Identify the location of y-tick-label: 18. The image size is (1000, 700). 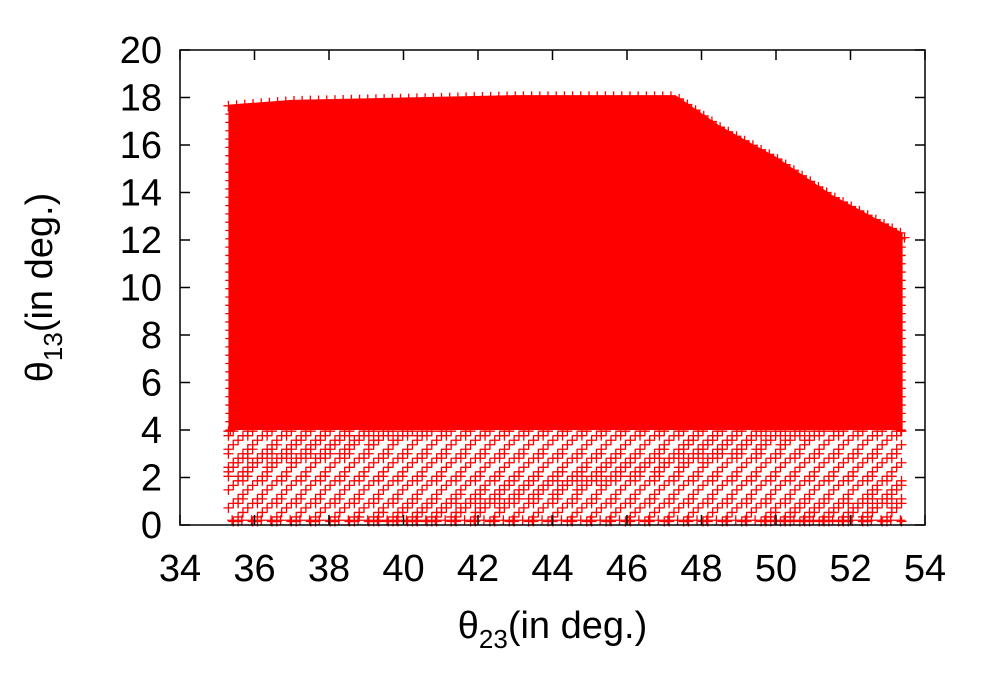
(141, 99).